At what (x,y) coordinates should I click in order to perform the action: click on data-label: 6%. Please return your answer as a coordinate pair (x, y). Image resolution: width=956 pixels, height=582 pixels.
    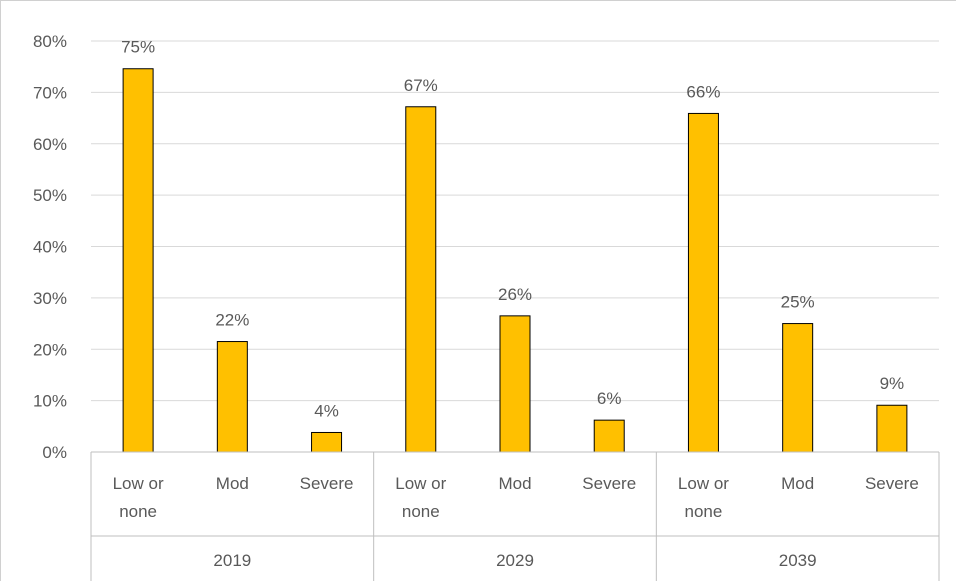
    Looking at the image, I should click on (609, 398).